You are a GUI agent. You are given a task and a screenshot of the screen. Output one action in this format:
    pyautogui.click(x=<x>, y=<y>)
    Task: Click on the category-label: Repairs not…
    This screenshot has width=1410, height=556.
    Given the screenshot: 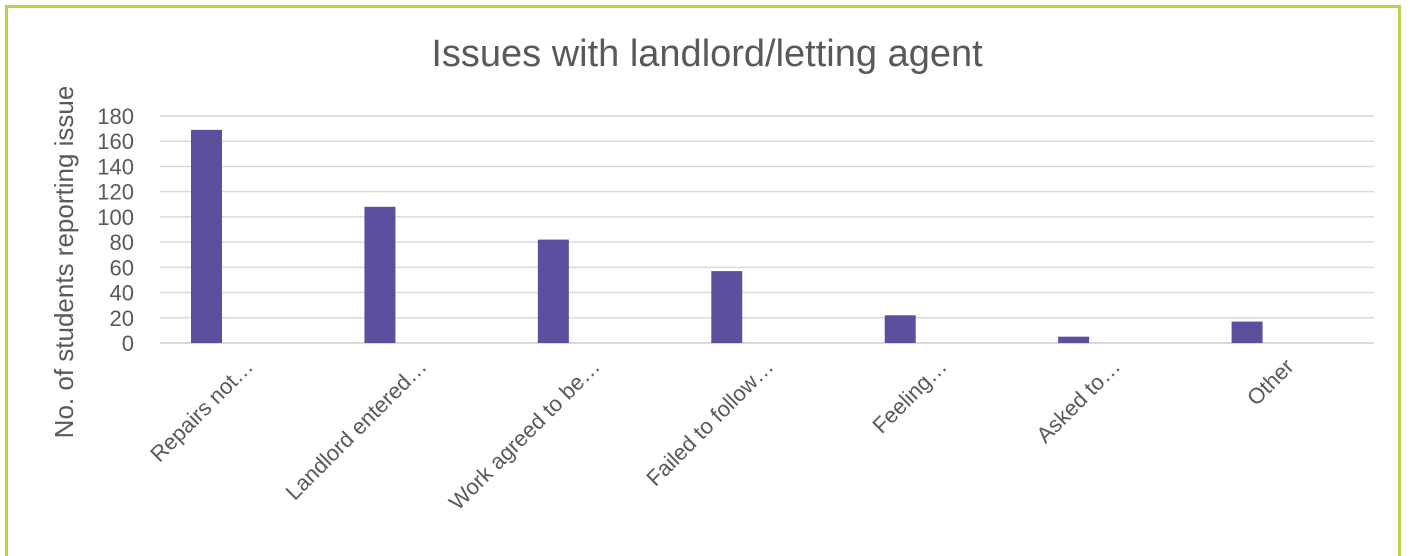 What is the action you would take?
    pyautogui.click(x=201, y=410)
    